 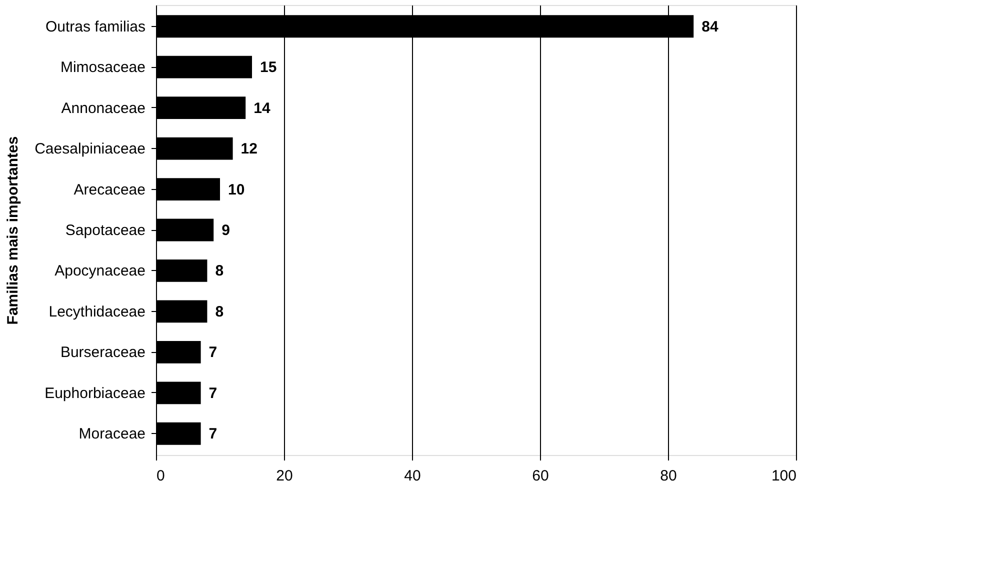 What do you see at coordinates (412, 476) in the screenshot?
I see `x-tick-label: 40` at bounding box center [412, 476].